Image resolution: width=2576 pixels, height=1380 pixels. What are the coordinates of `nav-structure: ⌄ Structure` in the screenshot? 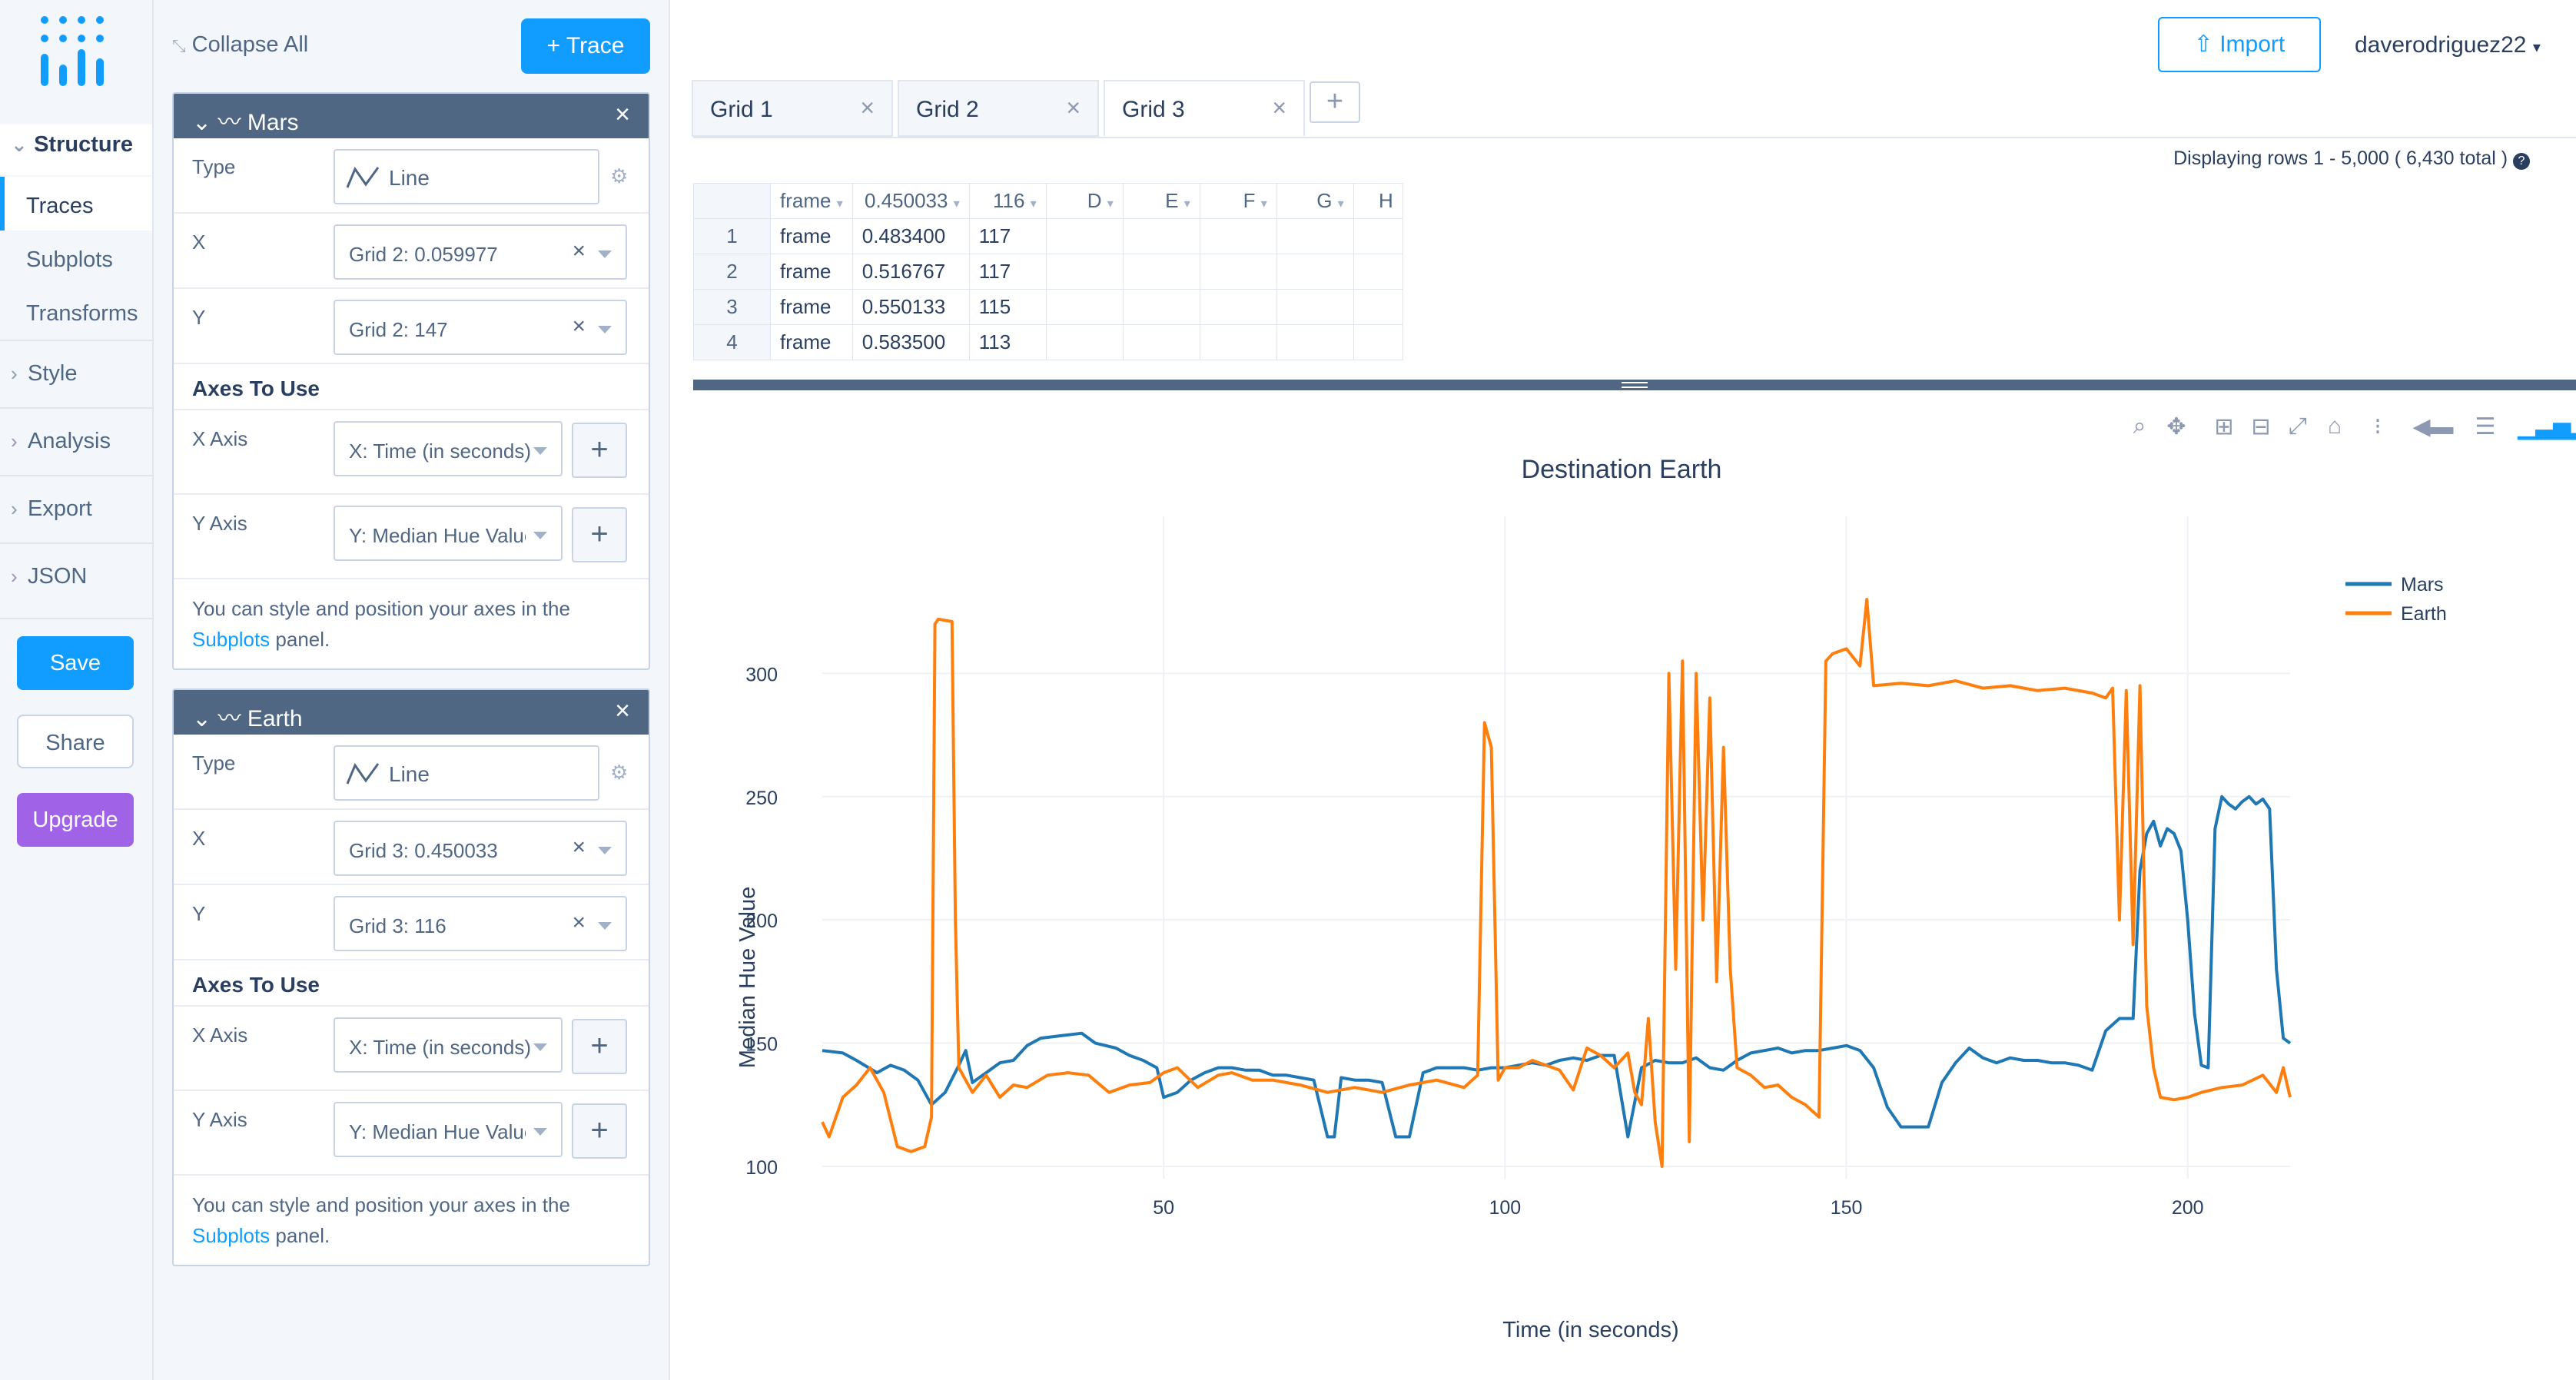 It's located at (76, 149).